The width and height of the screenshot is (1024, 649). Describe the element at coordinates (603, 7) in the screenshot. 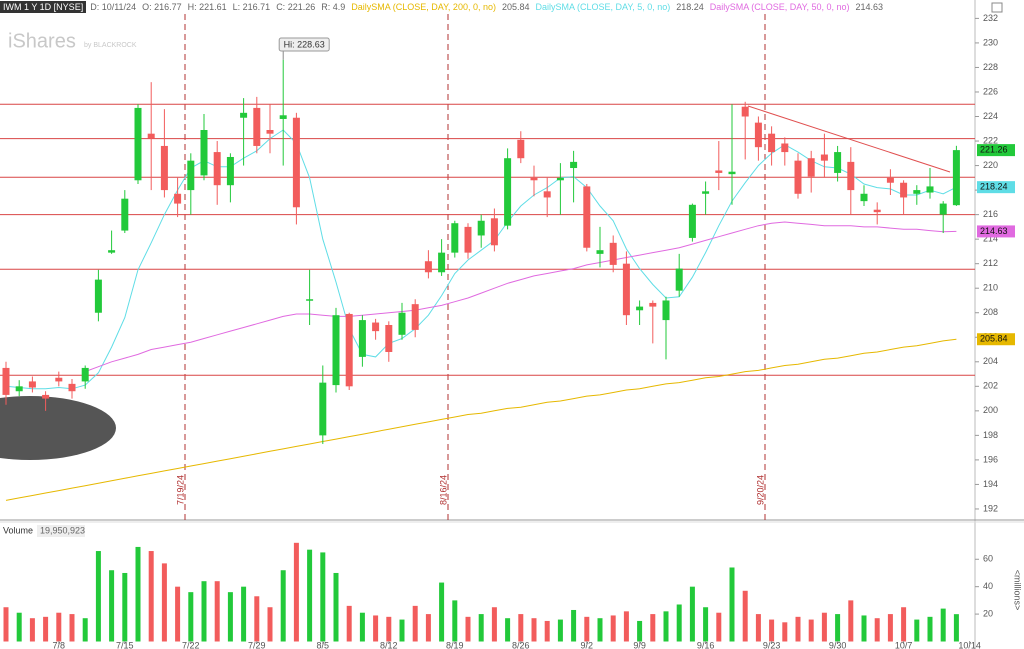

I see `study-name: DailySMA (CLOSE, DAY, 5, 0, no)` at that location.